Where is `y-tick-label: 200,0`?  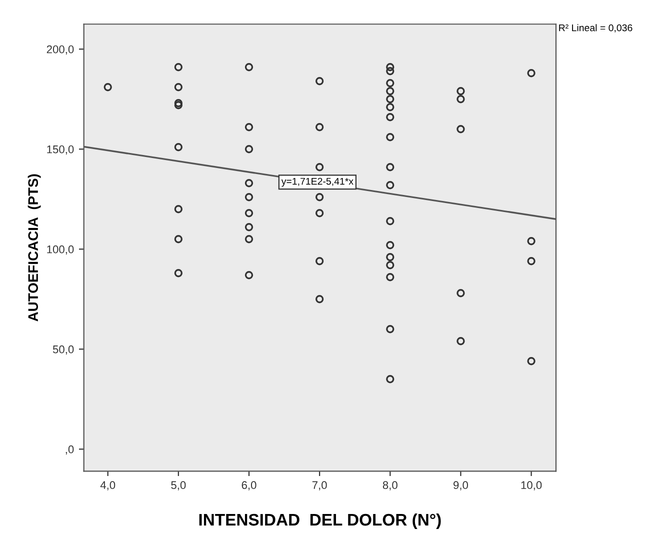
y-tick-label: 200,0 is located at coordinates (60, 50).